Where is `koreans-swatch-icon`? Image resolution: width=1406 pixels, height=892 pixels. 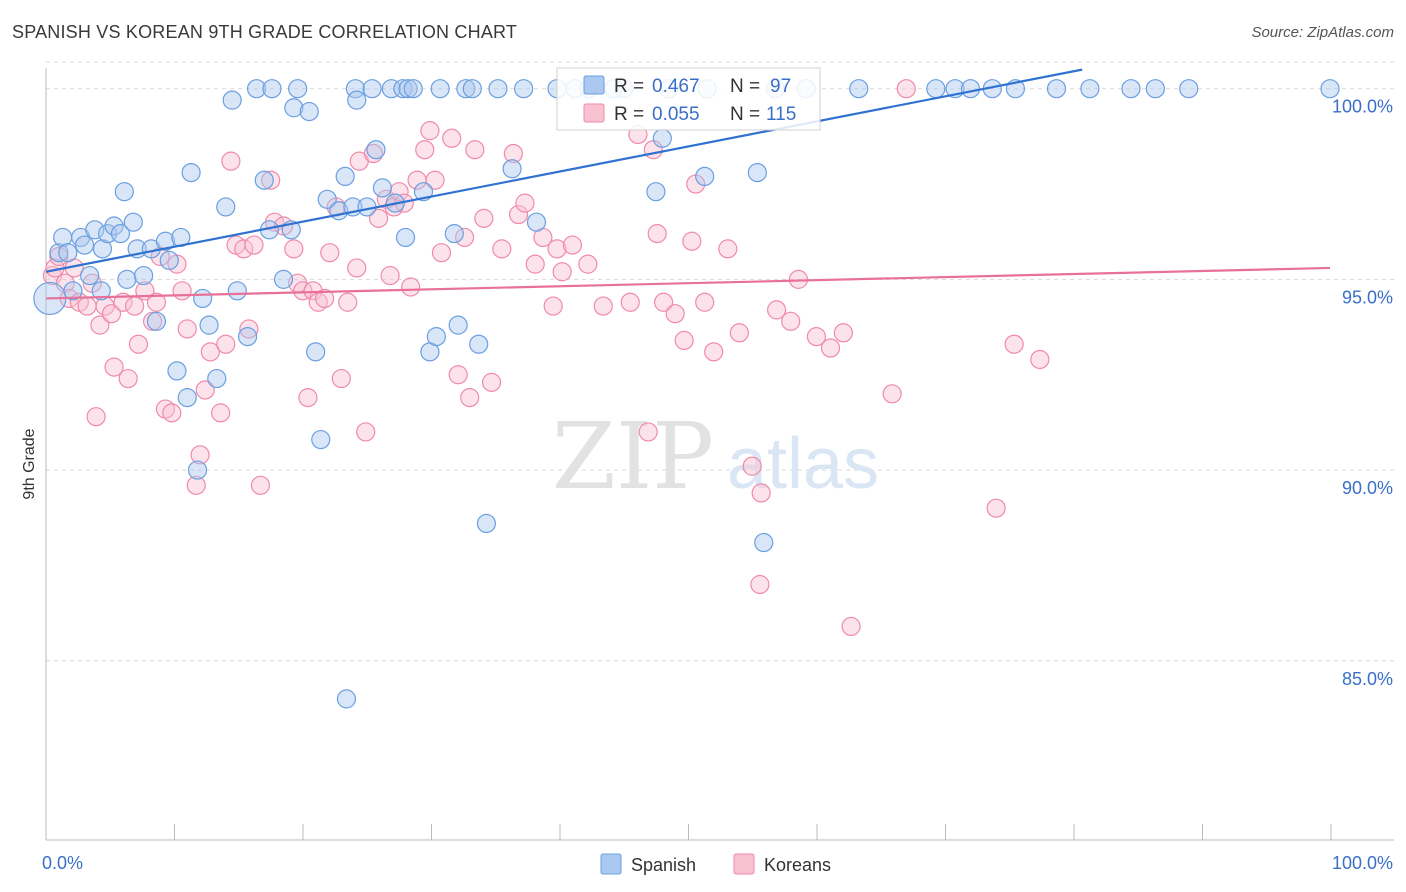
koreans-swatch-icon is located at coordinates (594, 113).